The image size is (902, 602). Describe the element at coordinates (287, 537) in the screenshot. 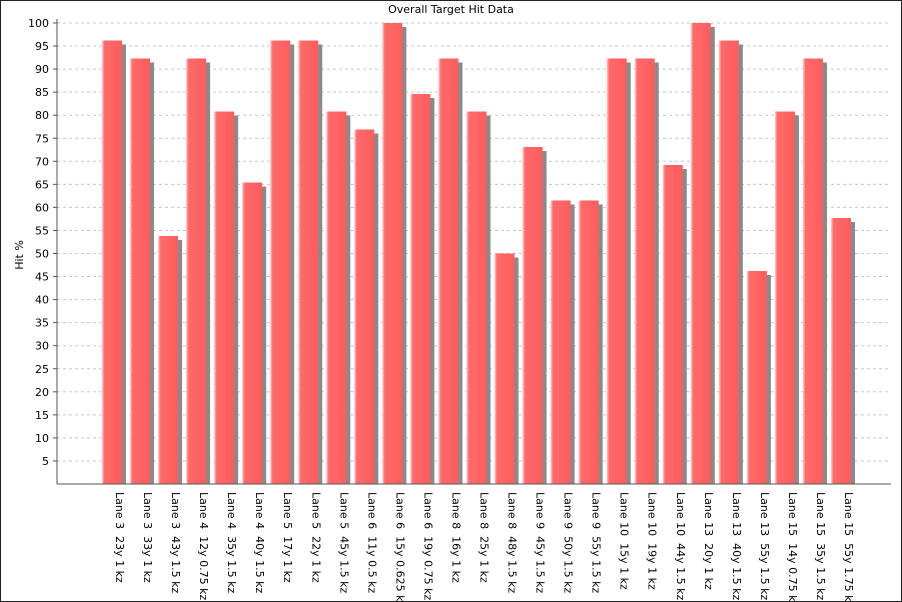

I see `x-category-label: Lane 5 17y 1 kz` at that location.